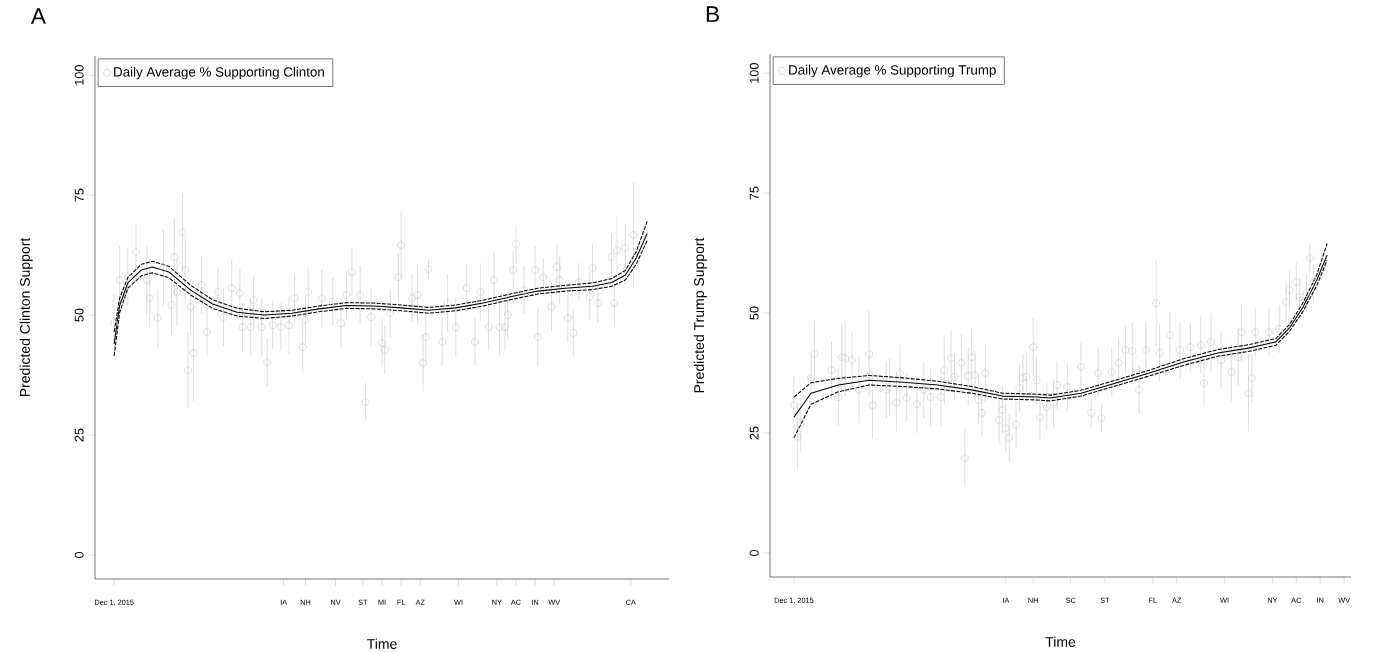  What do you see at coordinates (700, 315) in the screenshot?
I see `y-axis-title: Predicted Trump Support` at bounding box center [700, 315].